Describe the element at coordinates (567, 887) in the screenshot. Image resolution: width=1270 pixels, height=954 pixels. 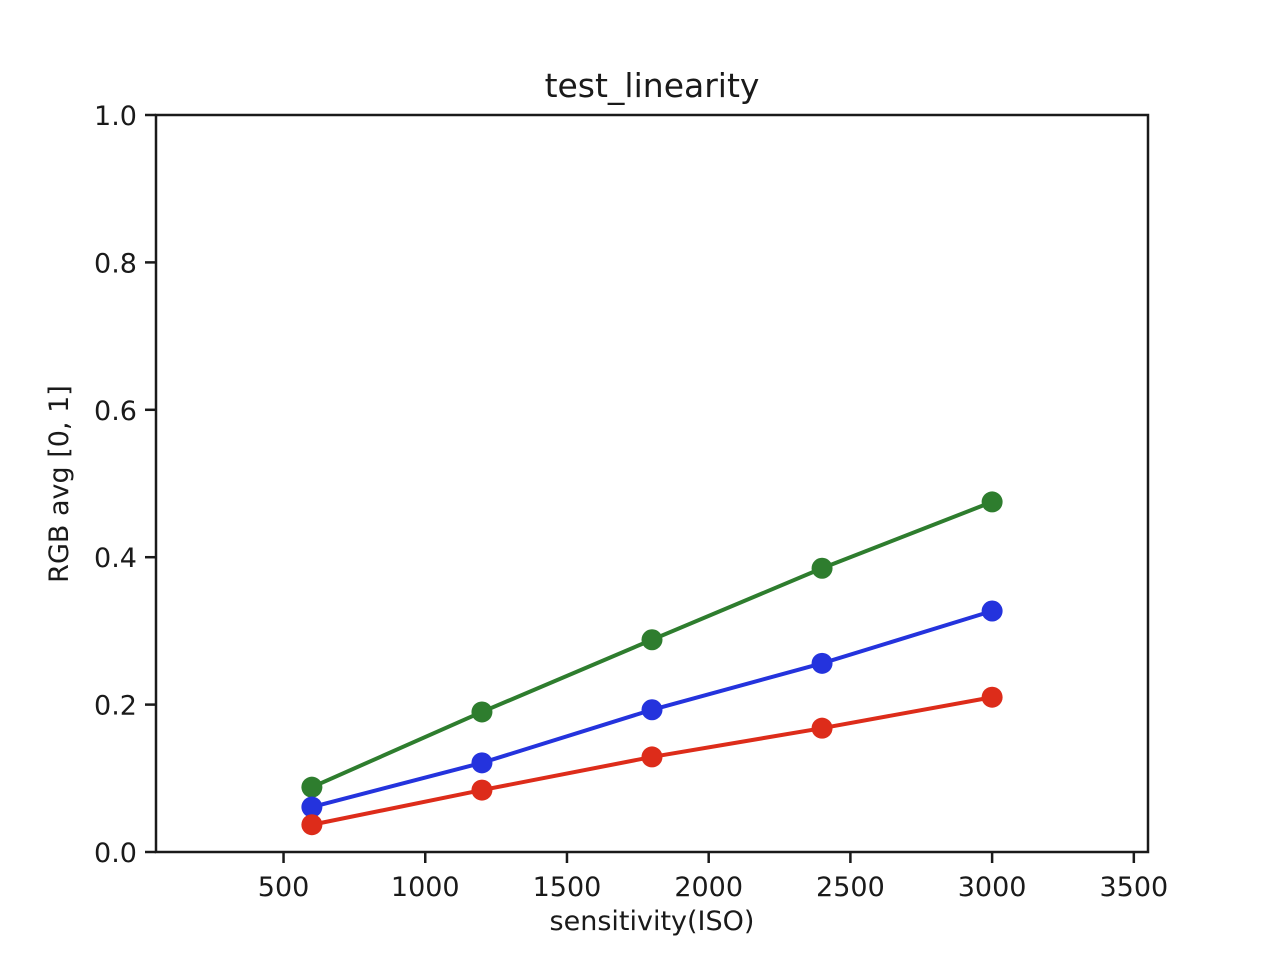
I see `x-tick-label: 1500` at that location.